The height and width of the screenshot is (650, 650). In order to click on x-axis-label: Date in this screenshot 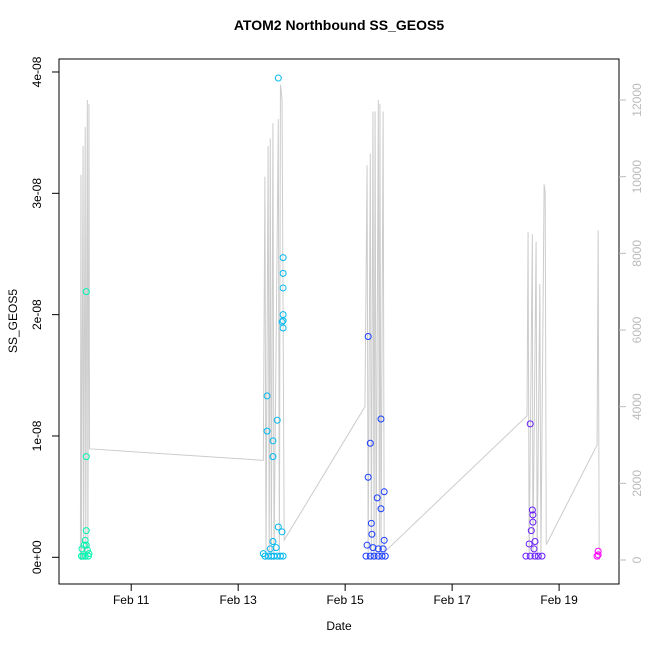, I will do `click(339, 626)`.